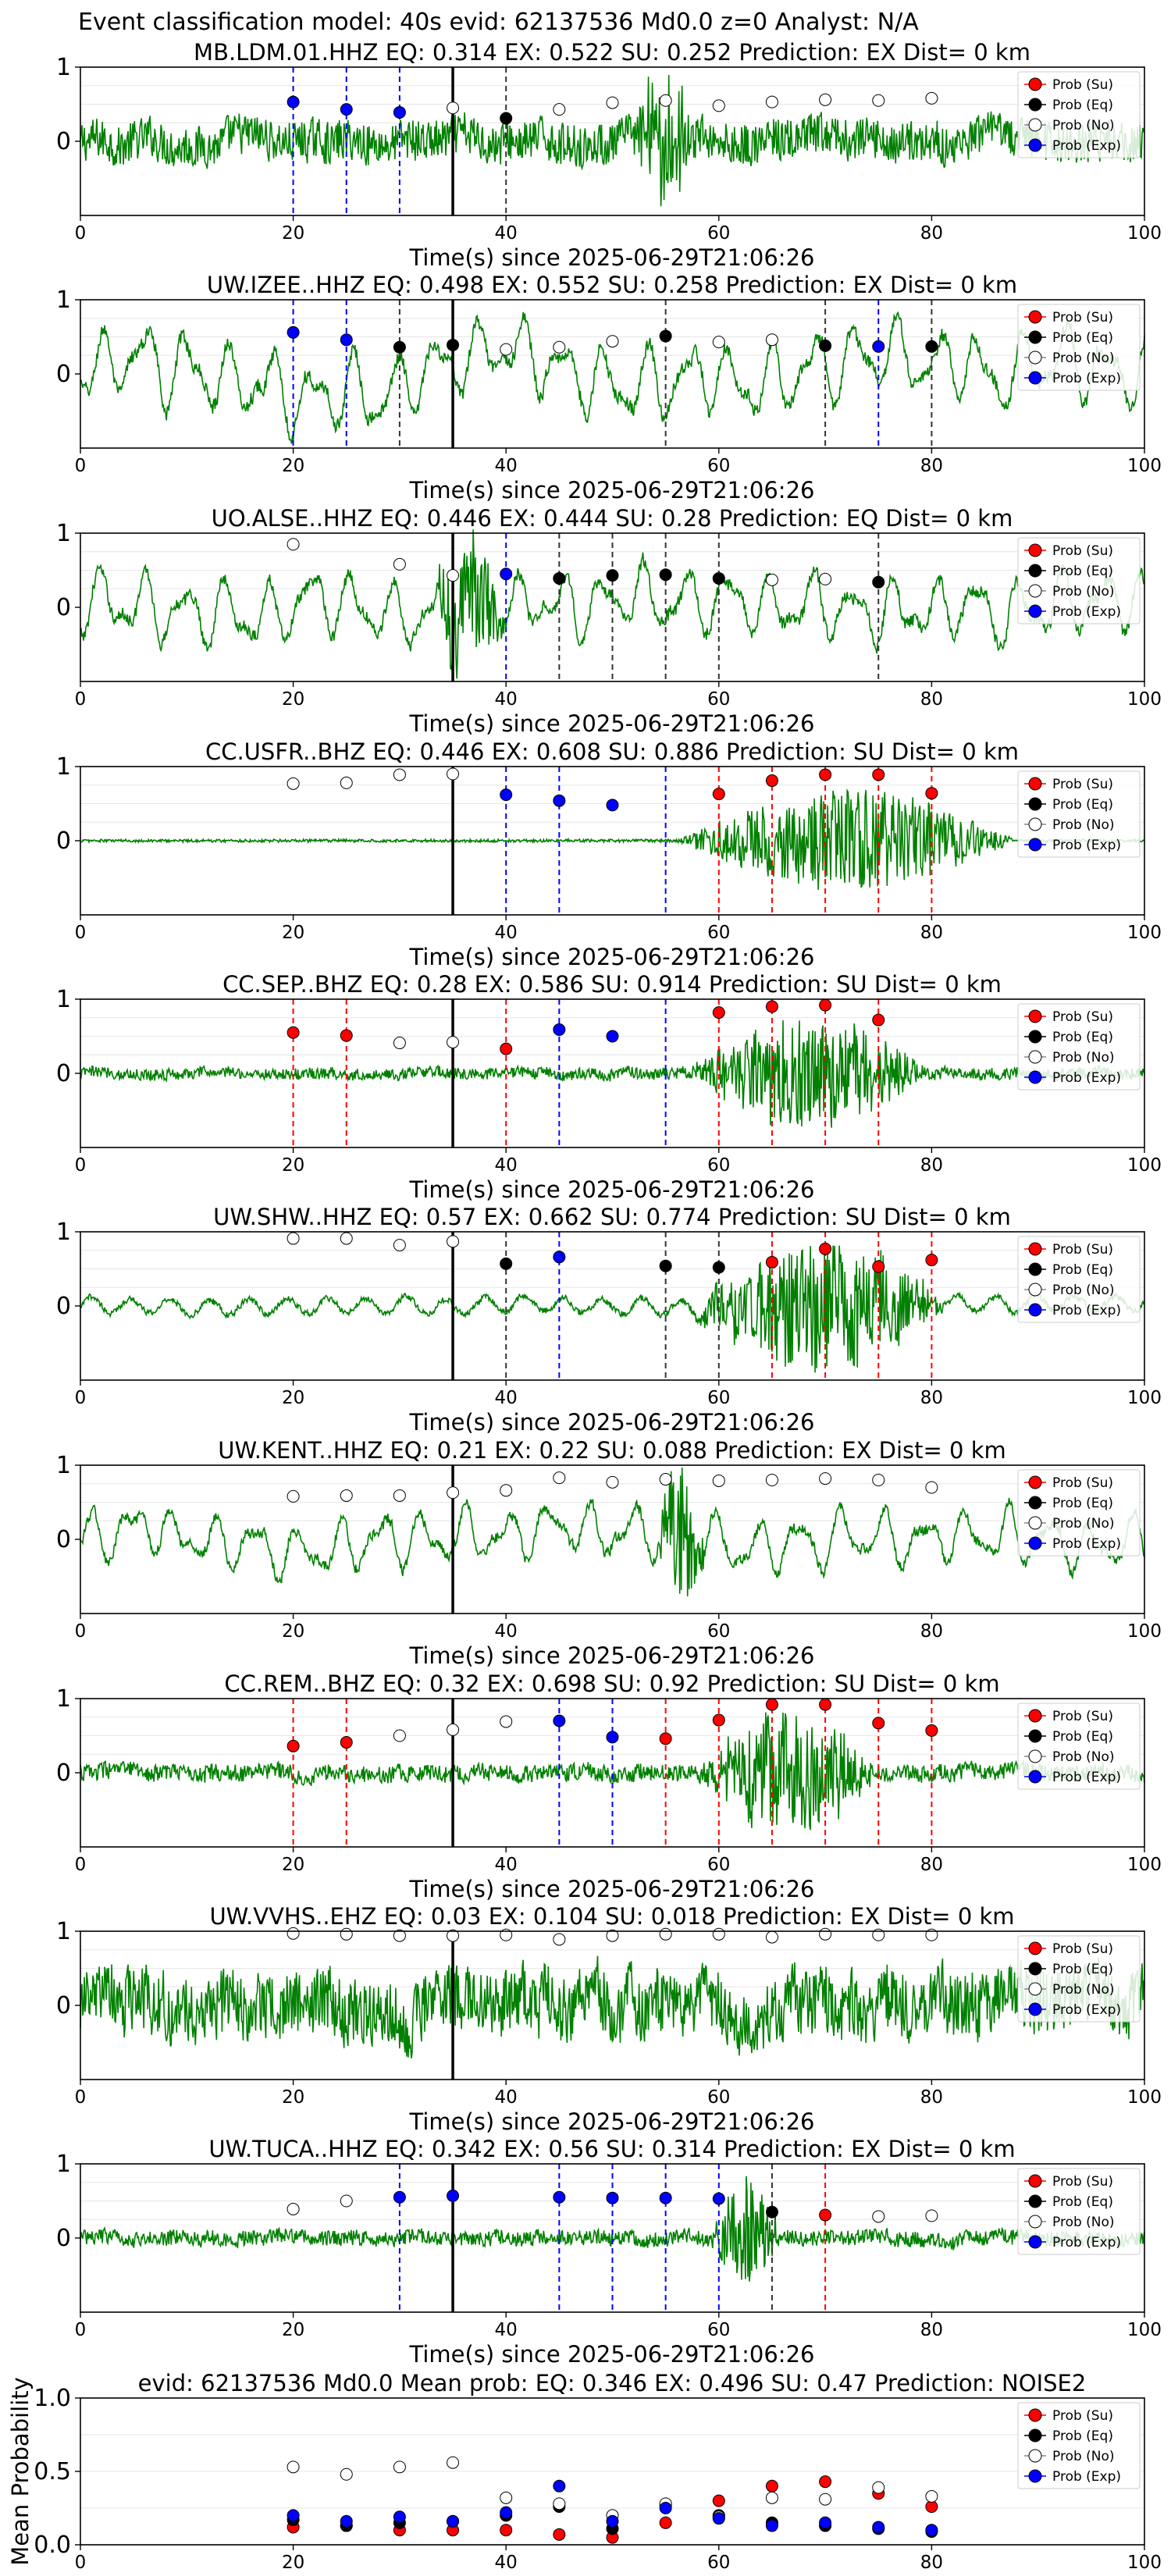  Describe the element at coordinates (52, 2398) in the screenshot. I see `y-tick-label: 1.0` at that location.